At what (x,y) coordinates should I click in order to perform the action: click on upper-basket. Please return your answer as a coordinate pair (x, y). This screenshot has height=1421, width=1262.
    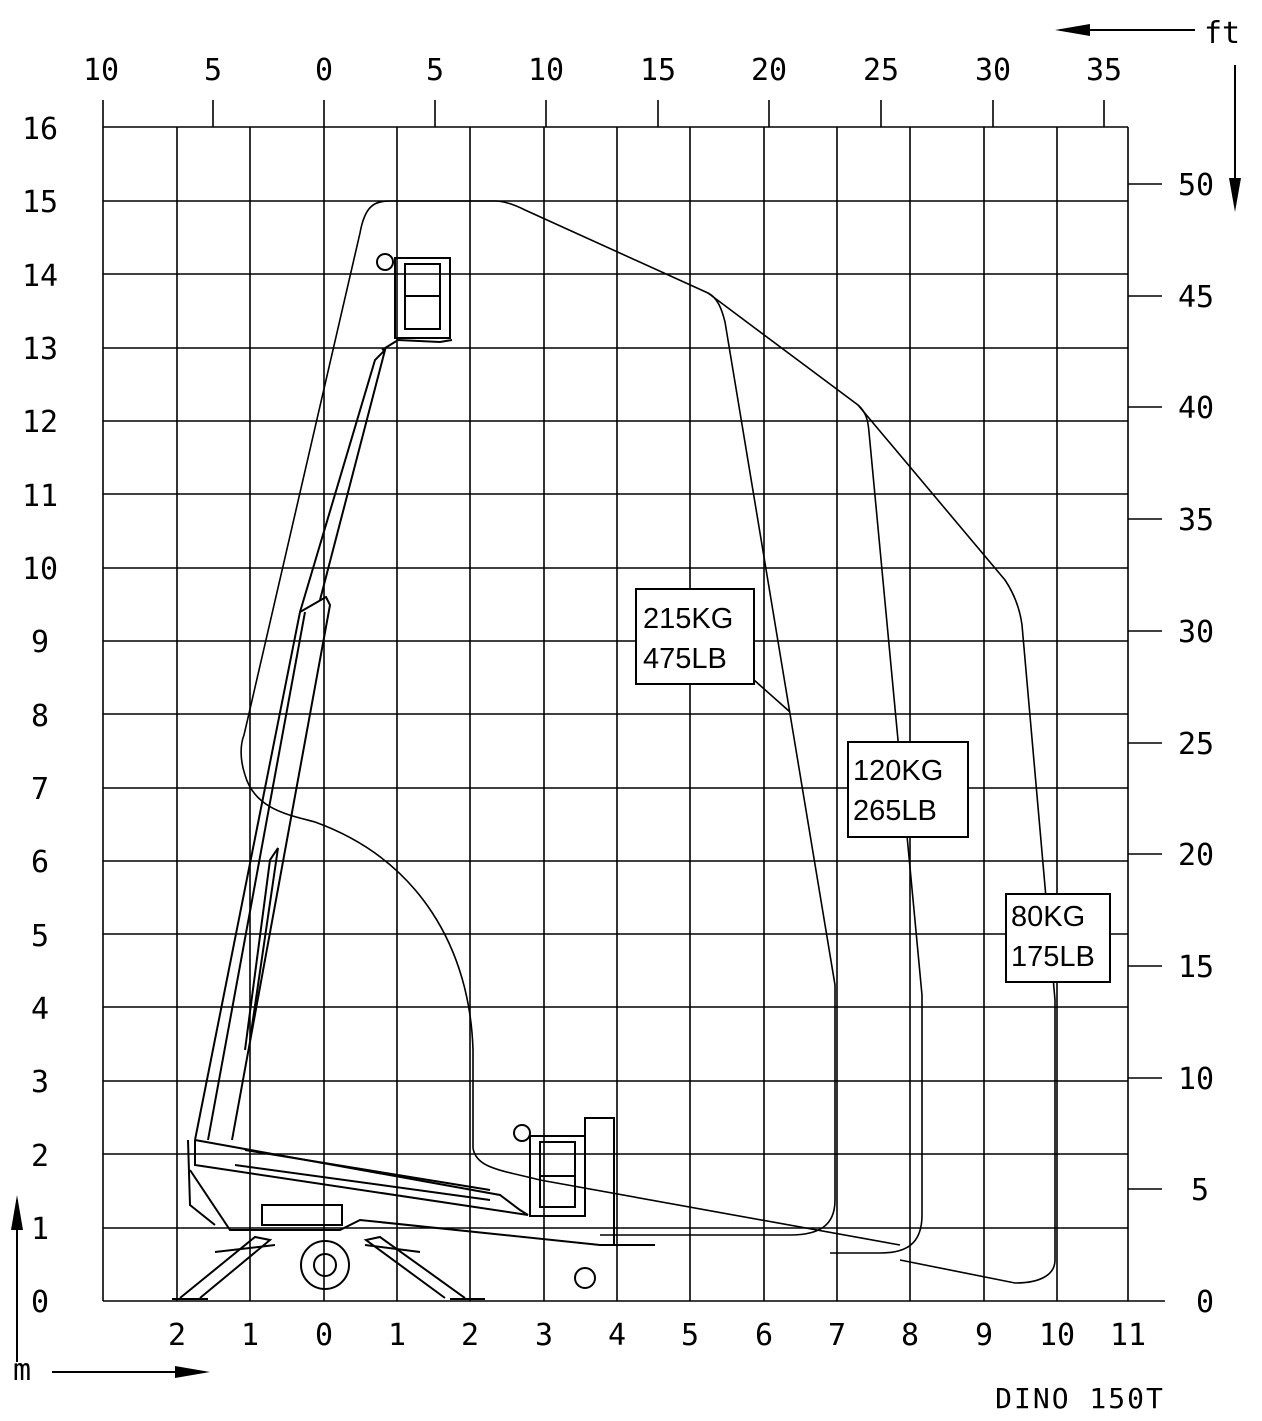
    Looking at the image, I should click on (422, 298).